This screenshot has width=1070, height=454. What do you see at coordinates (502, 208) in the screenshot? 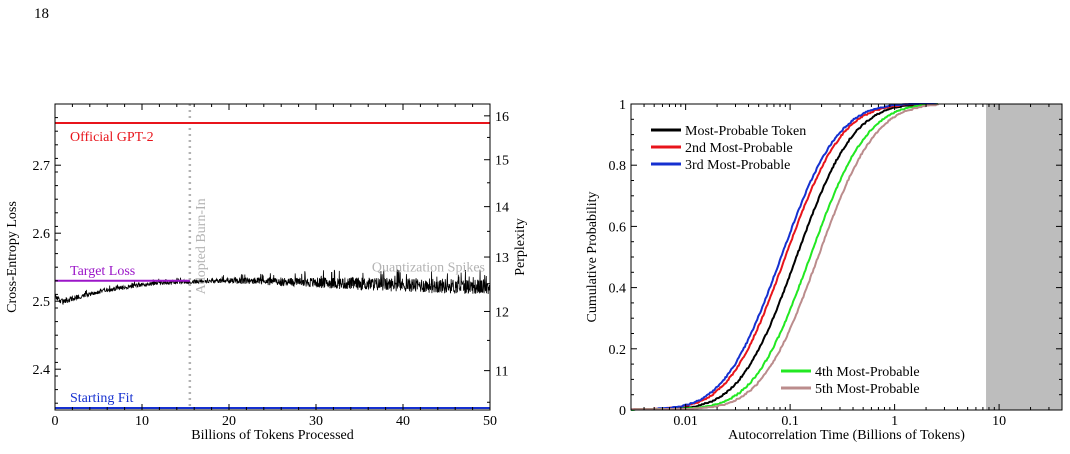
I see `y2-tick-label: 14` at bounding box center [502, 208].